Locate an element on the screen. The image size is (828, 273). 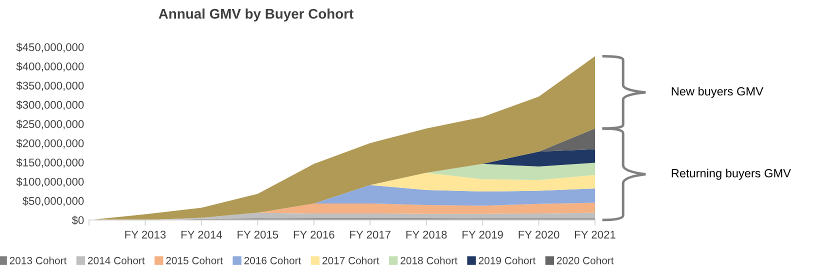
legend-label: 2013 Cohort is located at coordinates (38, 260).